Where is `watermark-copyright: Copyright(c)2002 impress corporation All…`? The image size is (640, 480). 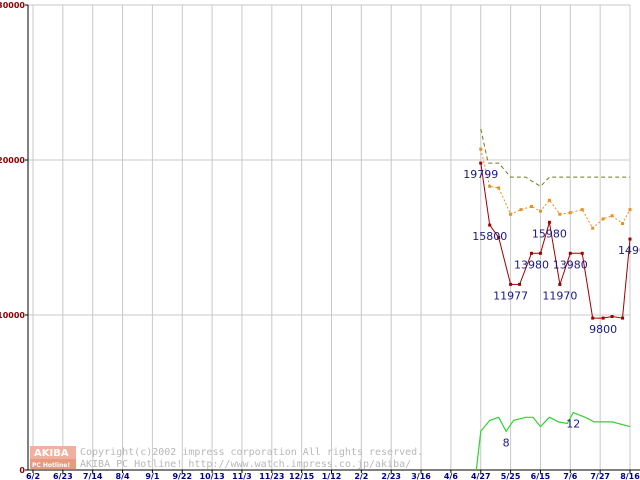 watermark-copyright: Copyright(c)2002 impress corporation All… is located at coordinates (251, 452).